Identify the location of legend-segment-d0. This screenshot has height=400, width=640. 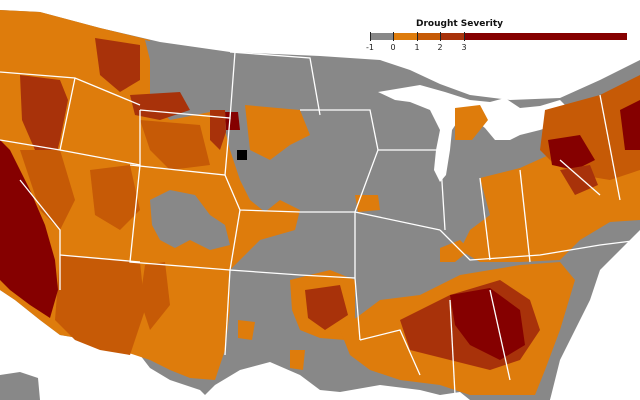
(405, 36).